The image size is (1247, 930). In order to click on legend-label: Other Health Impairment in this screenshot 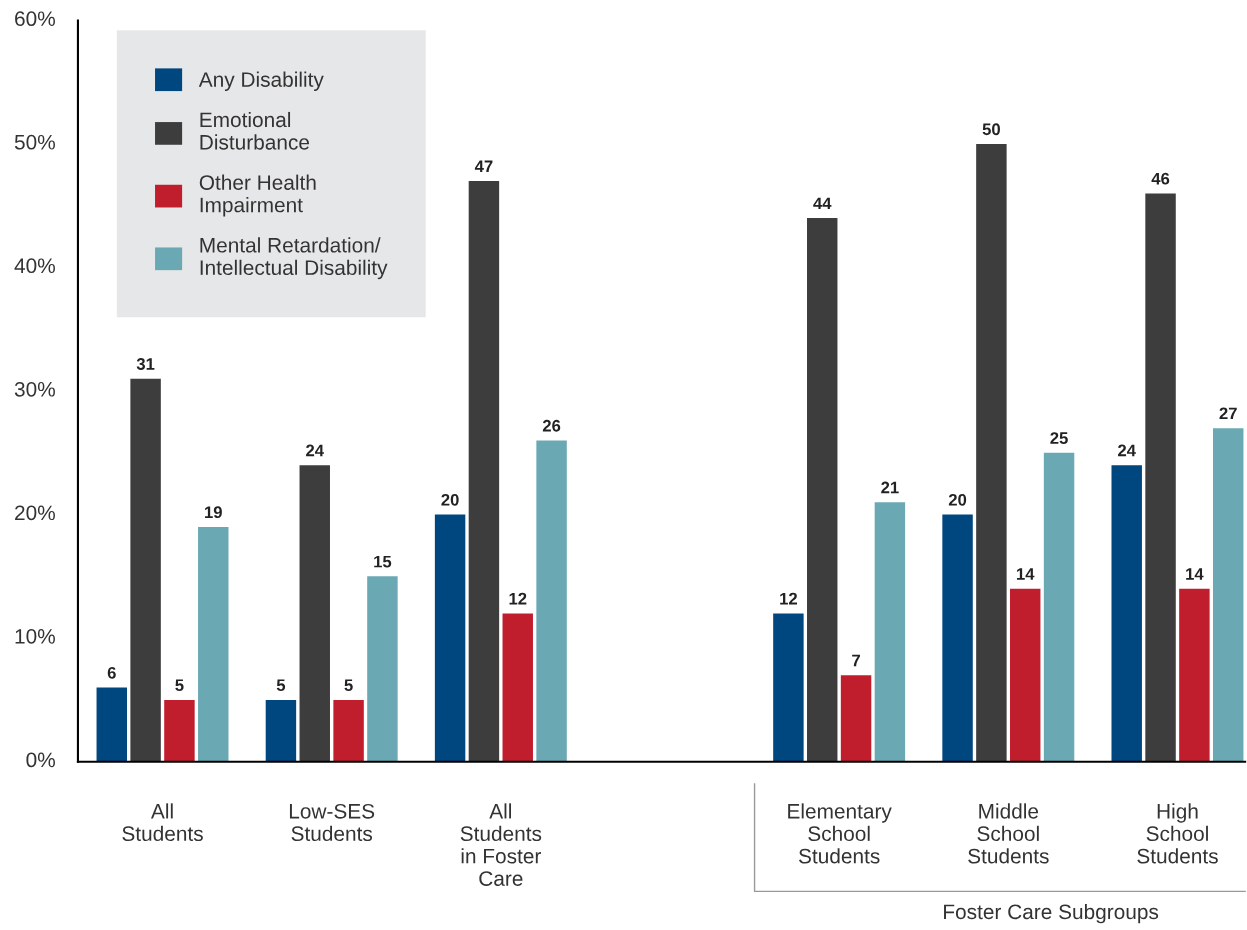, I will do `click(257, 195)`.